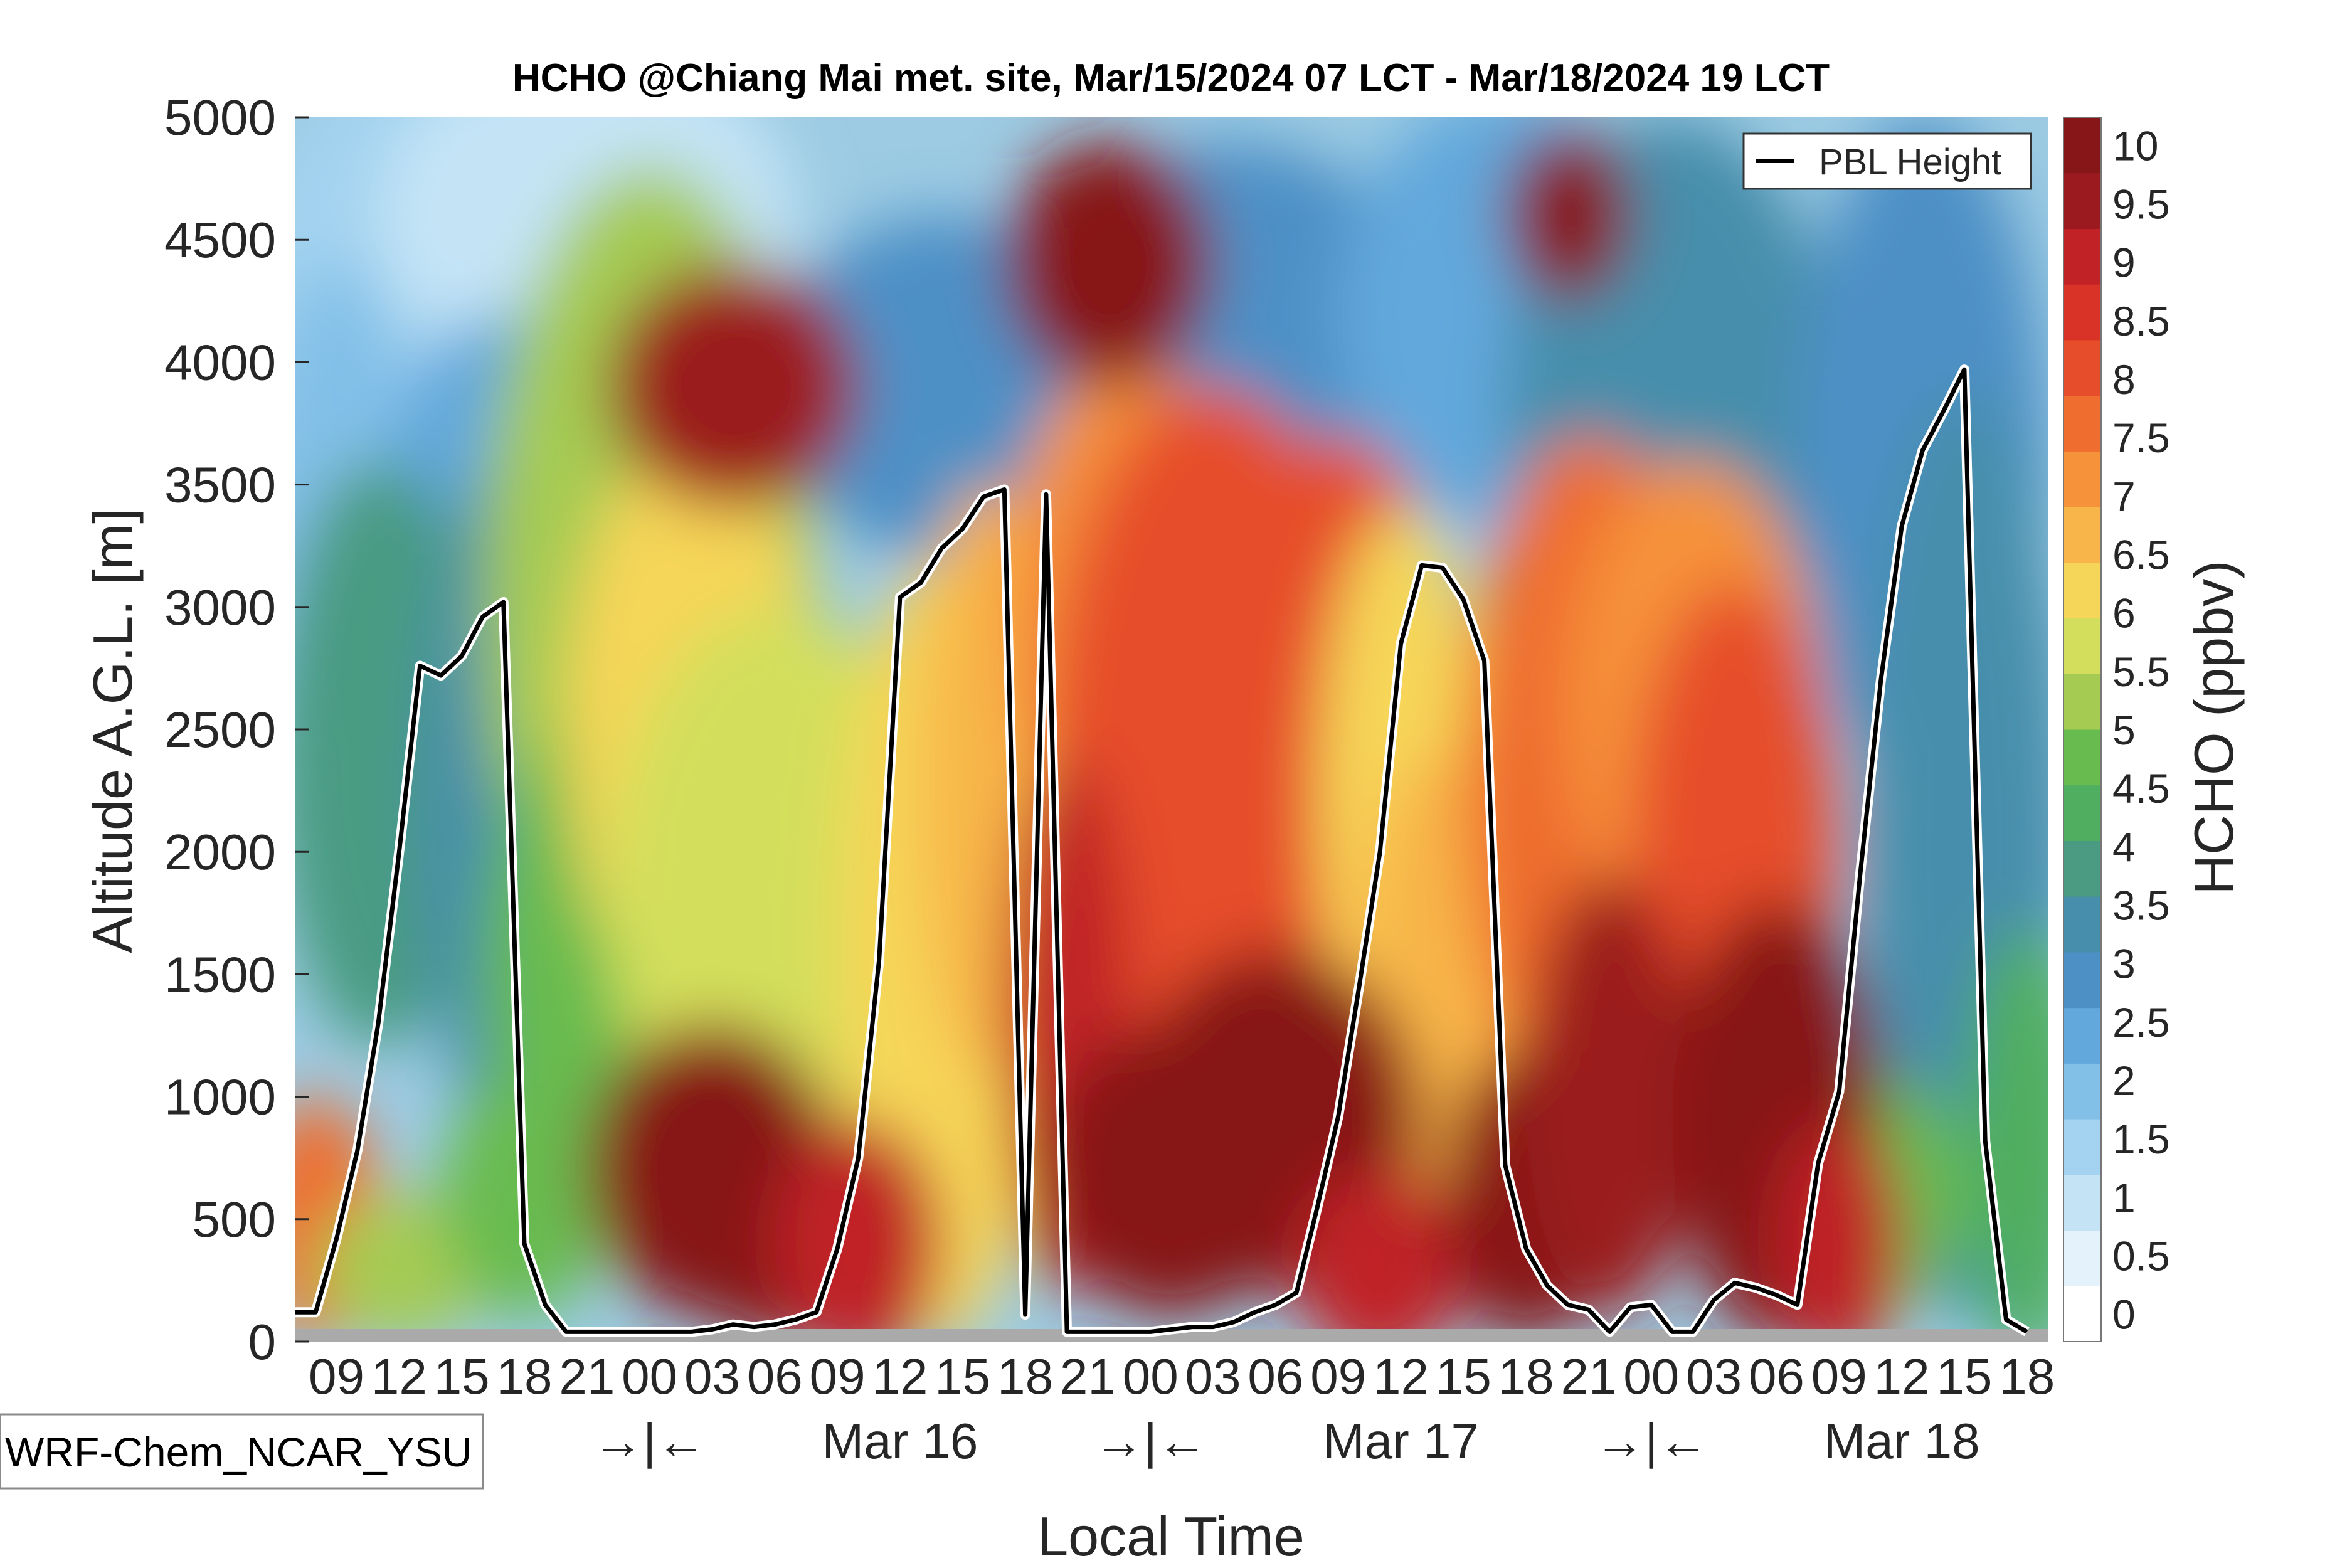 The image size is (2352, 1568). I want to click on day-markers: →|← Mar 16 →|← Mar 17 →|← Mar 18, so click(1286, 1441).